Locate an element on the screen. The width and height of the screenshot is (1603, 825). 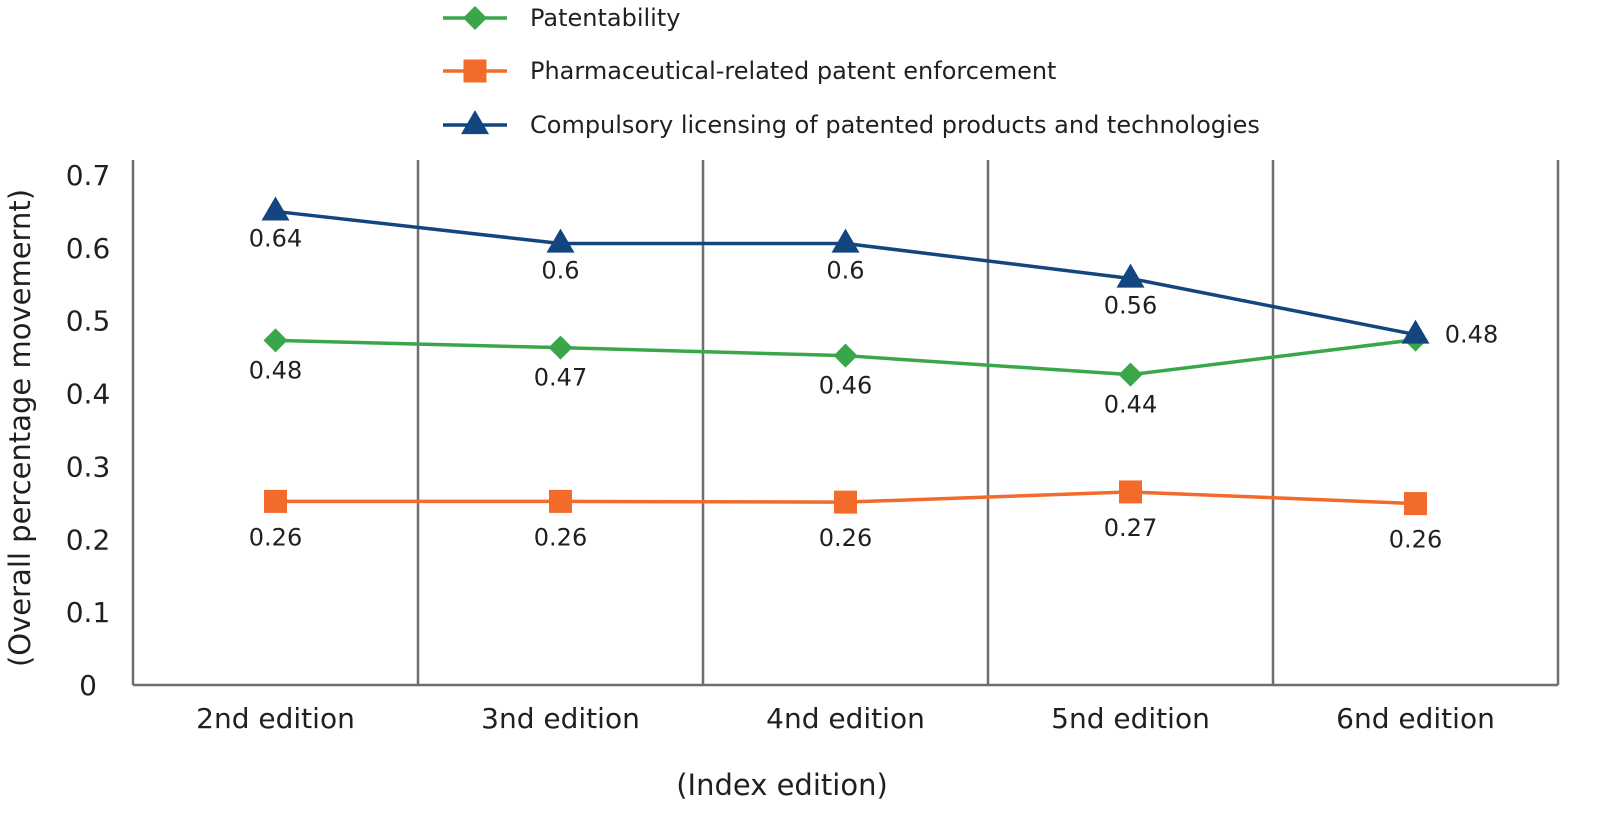
y-tick-label: 0.7 is located at coordinates (88, 175).